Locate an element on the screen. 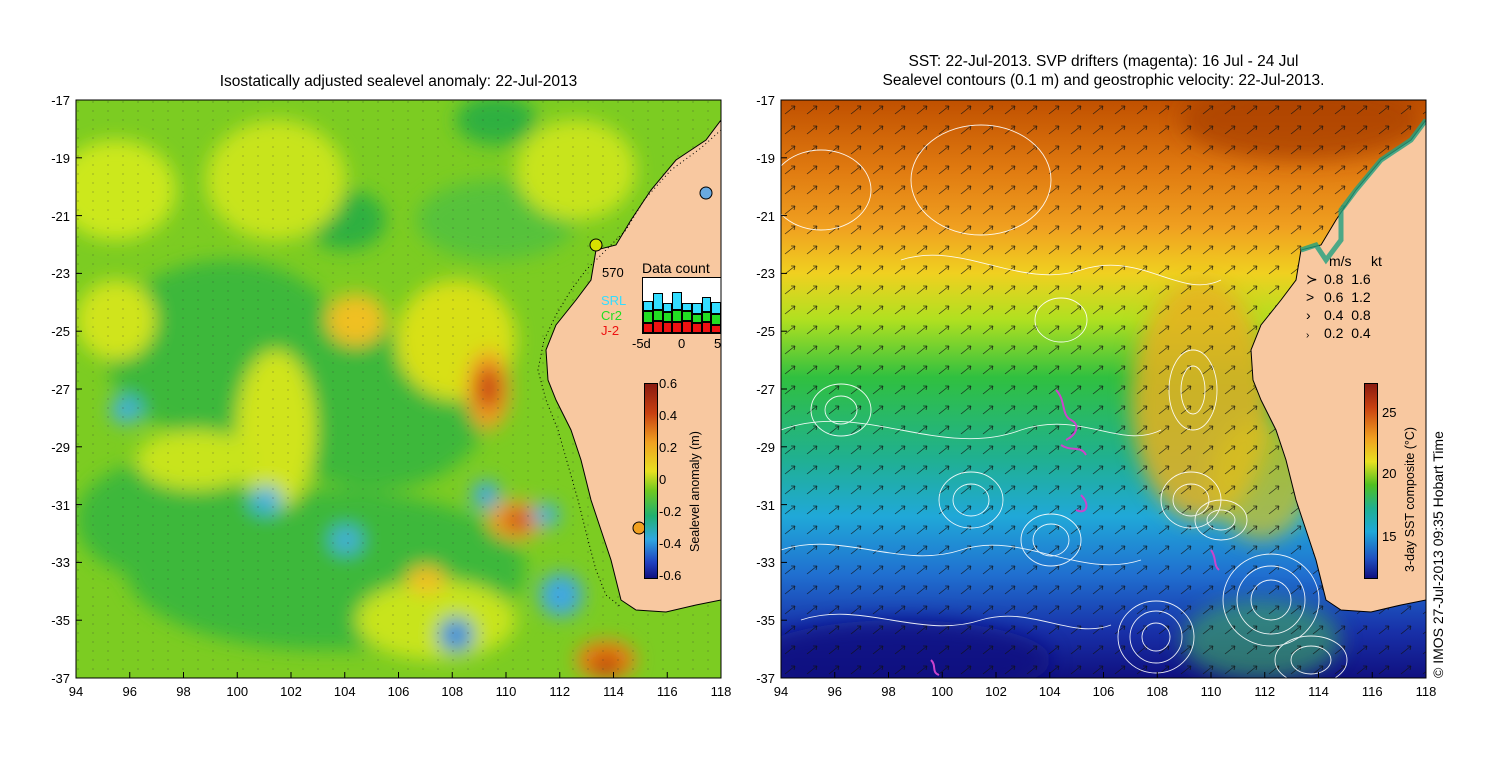 The height and width of the screenshot is (780, 1500). velocity-legend-row-0.2: › 0.2 0.4 is located at coordinates (1338, 333).